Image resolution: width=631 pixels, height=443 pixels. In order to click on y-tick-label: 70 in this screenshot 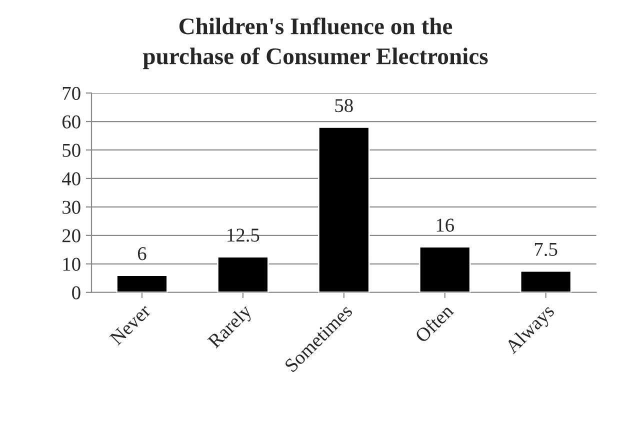, I will do `click(71, 93)`.